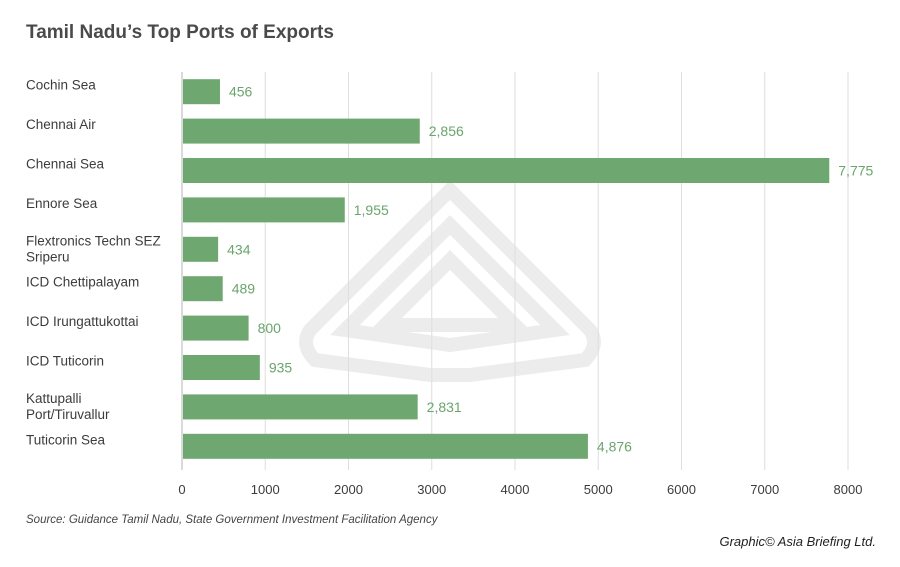 Image resolution: width=900 pixels, height=567 pixels. I want to click on chart-title: Tamil Nadu’s Top Ports of Exports, so click(180, 32).